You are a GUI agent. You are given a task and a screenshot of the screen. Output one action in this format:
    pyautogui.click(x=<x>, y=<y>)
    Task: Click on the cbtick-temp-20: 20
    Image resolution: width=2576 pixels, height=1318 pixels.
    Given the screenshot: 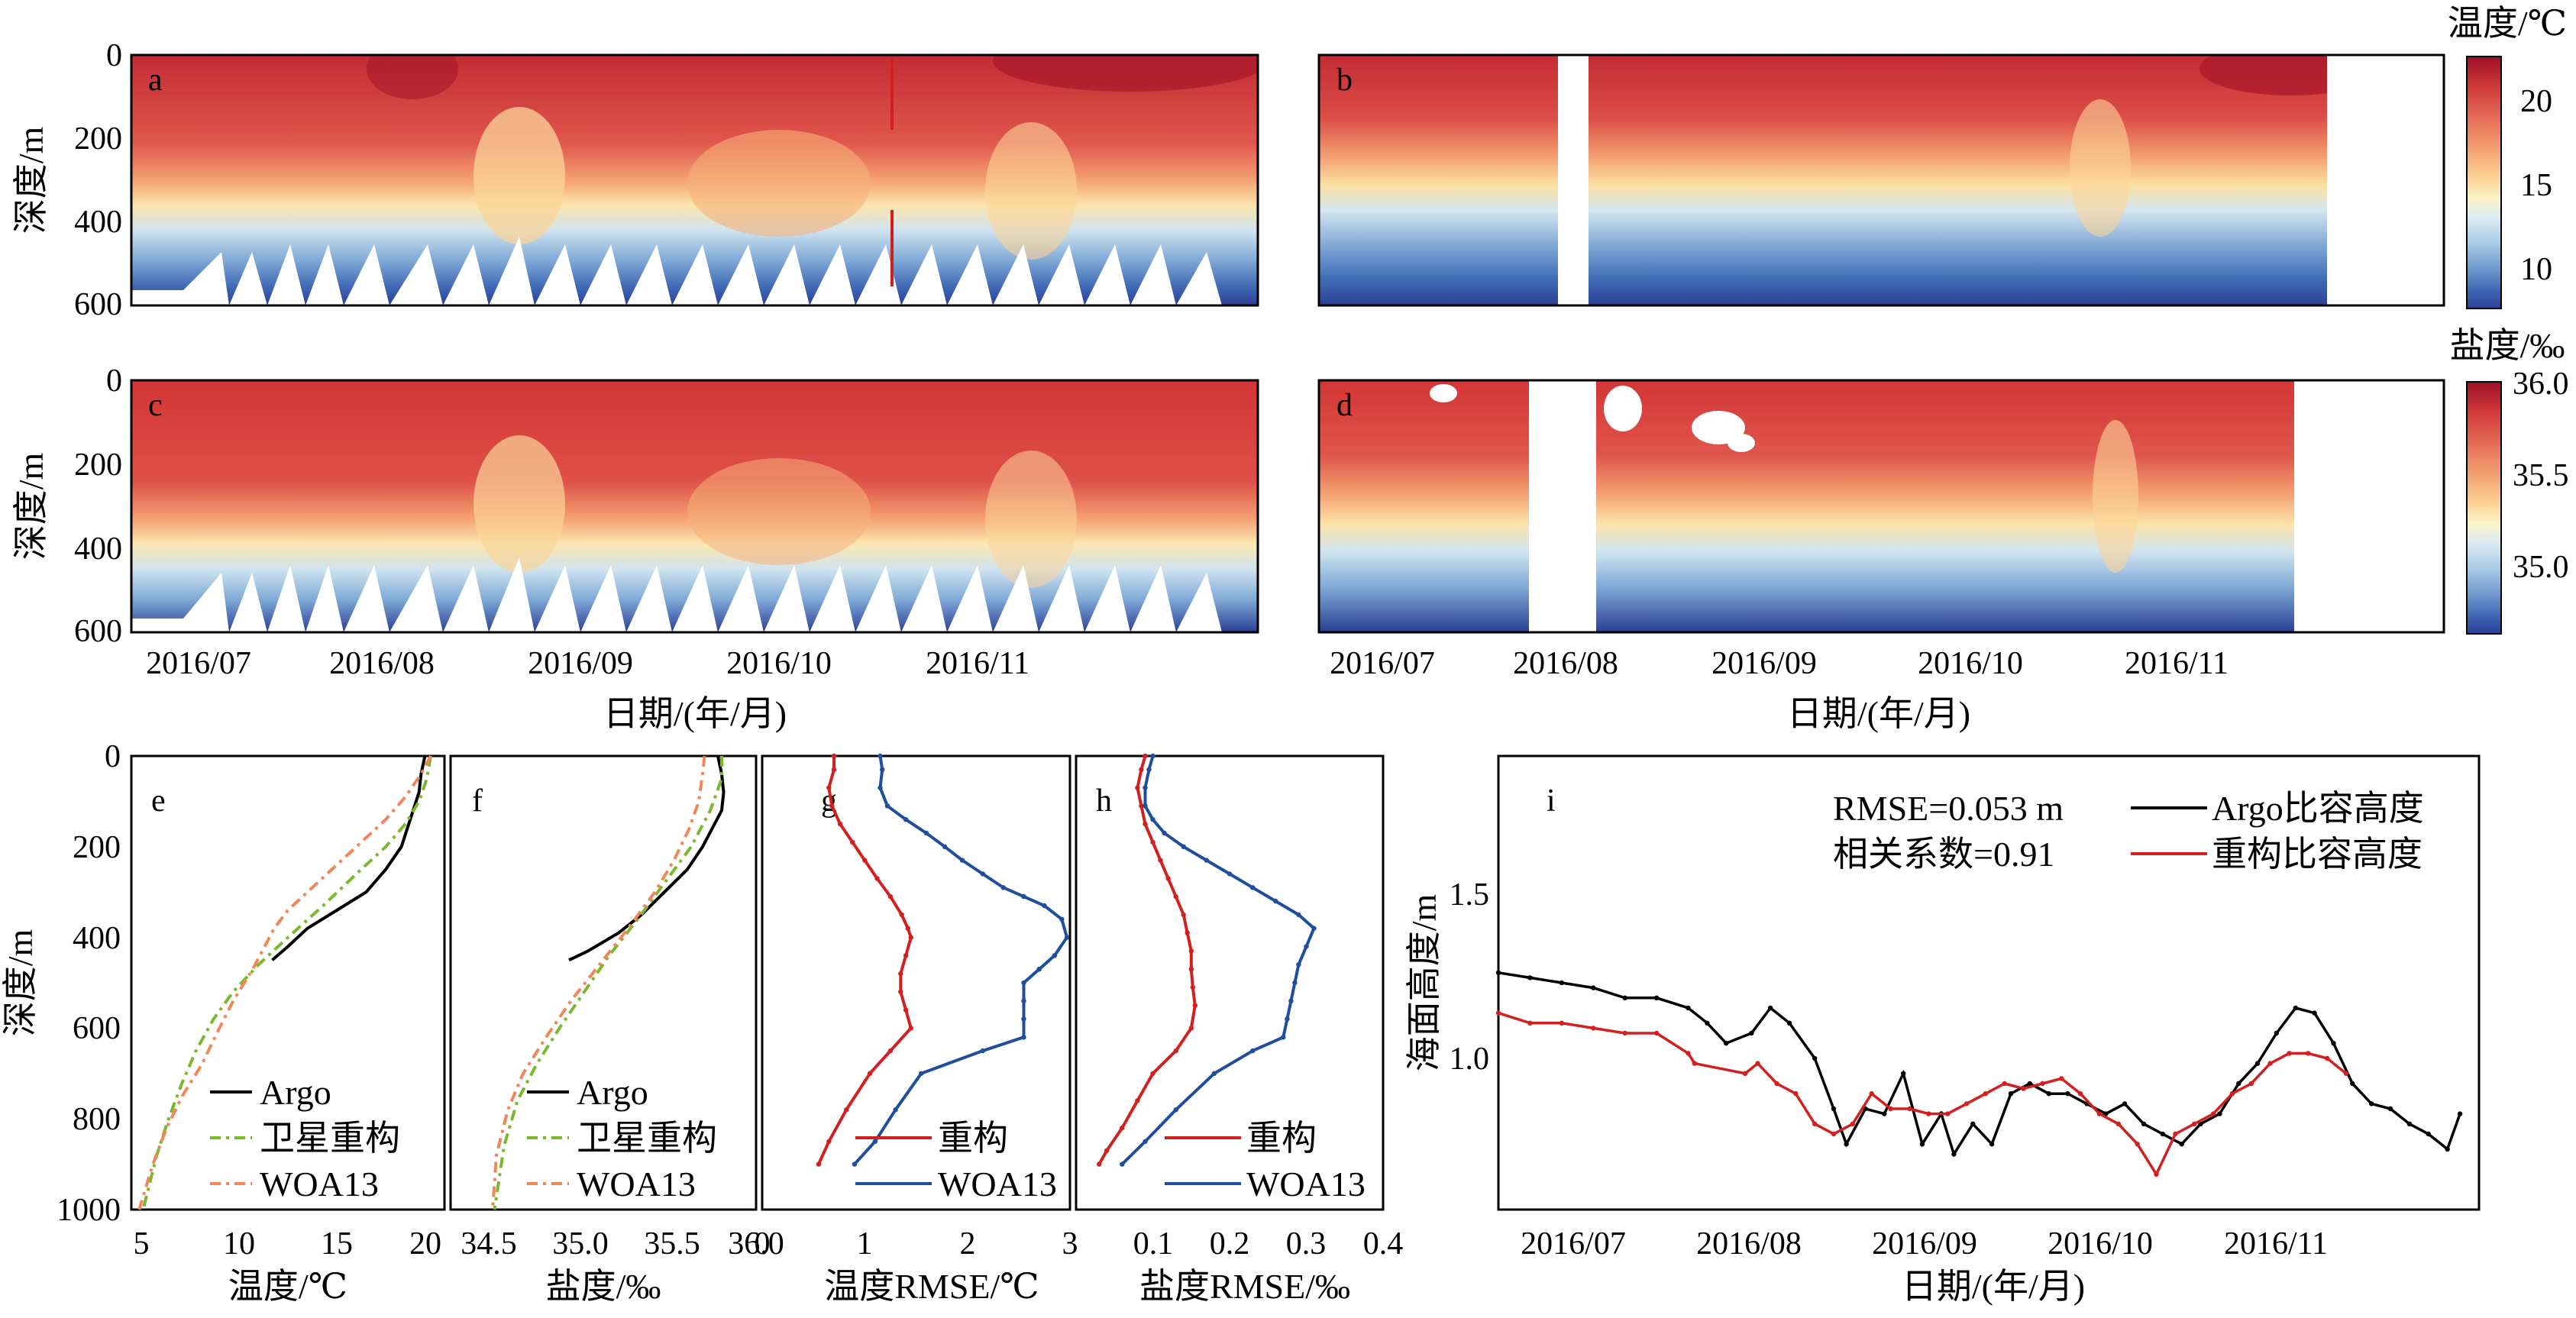 What is the action you would take?
    pyautogui.click(x=2536, y=102)
    